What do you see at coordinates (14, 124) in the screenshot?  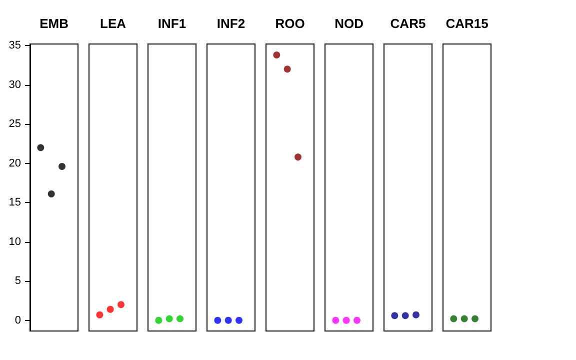 I see `y-tick-label: 25` at bounding box center [14, 124].